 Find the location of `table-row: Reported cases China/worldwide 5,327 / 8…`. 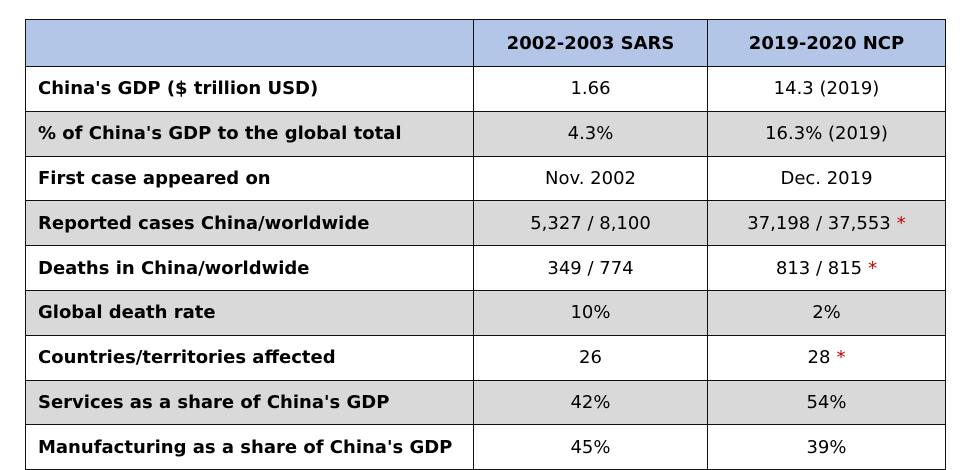

table-row: Reported cases China/worldwide 5,327 / 8… is located at coordinates (485, 223).